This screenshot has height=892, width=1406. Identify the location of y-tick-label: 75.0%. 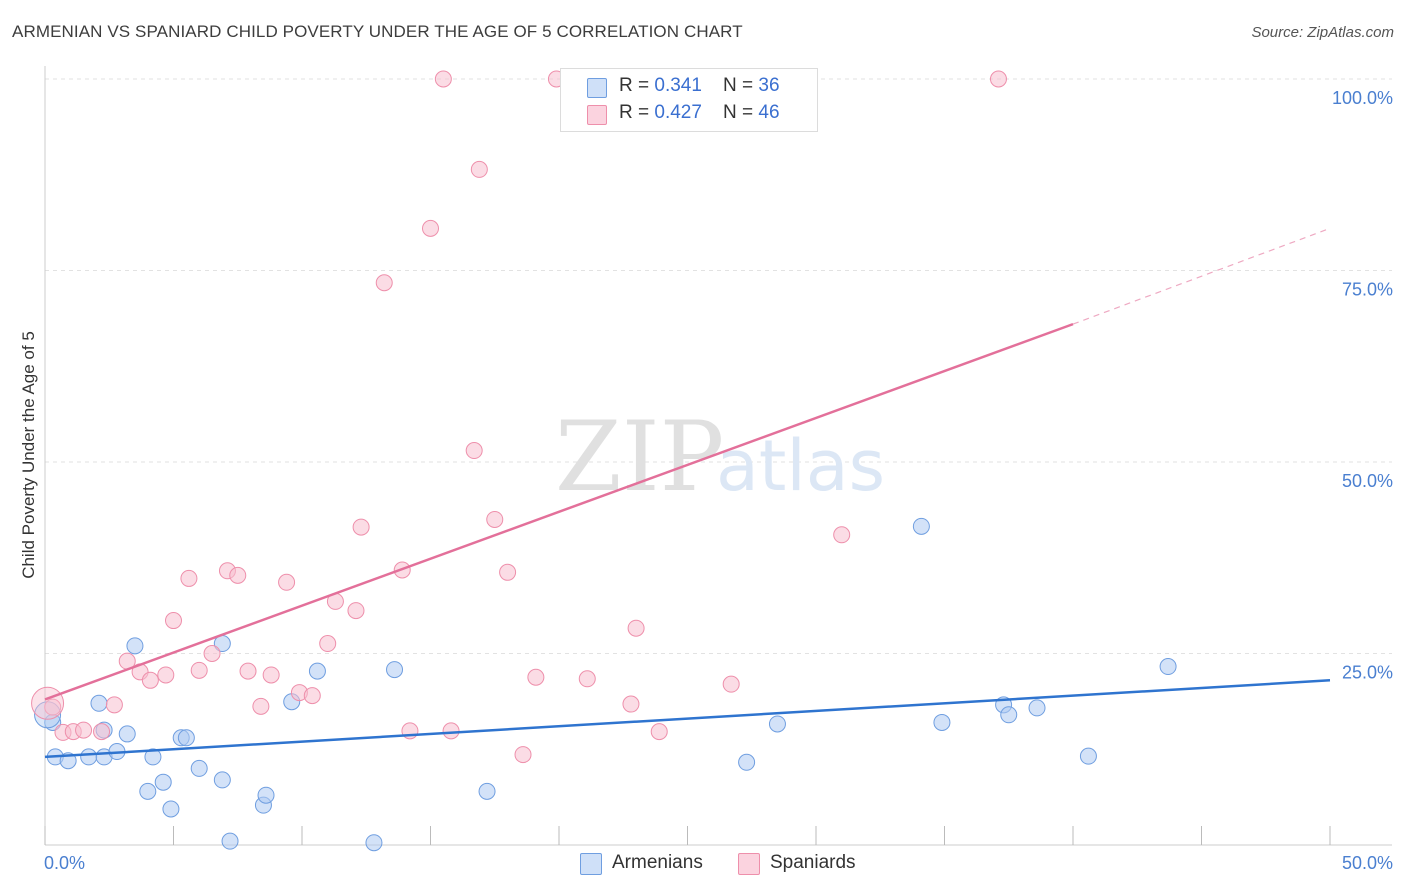
(1367, 290).